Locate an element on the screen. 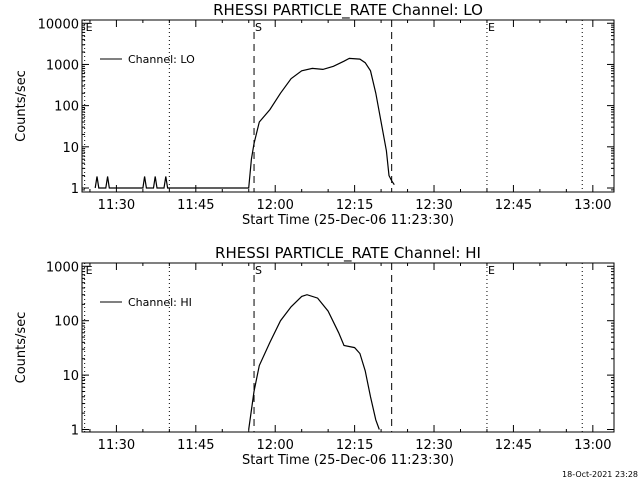 The width and height of the screenshot is (640, 480). legend-label: Channel: HI is located at coordinates (160, 302).